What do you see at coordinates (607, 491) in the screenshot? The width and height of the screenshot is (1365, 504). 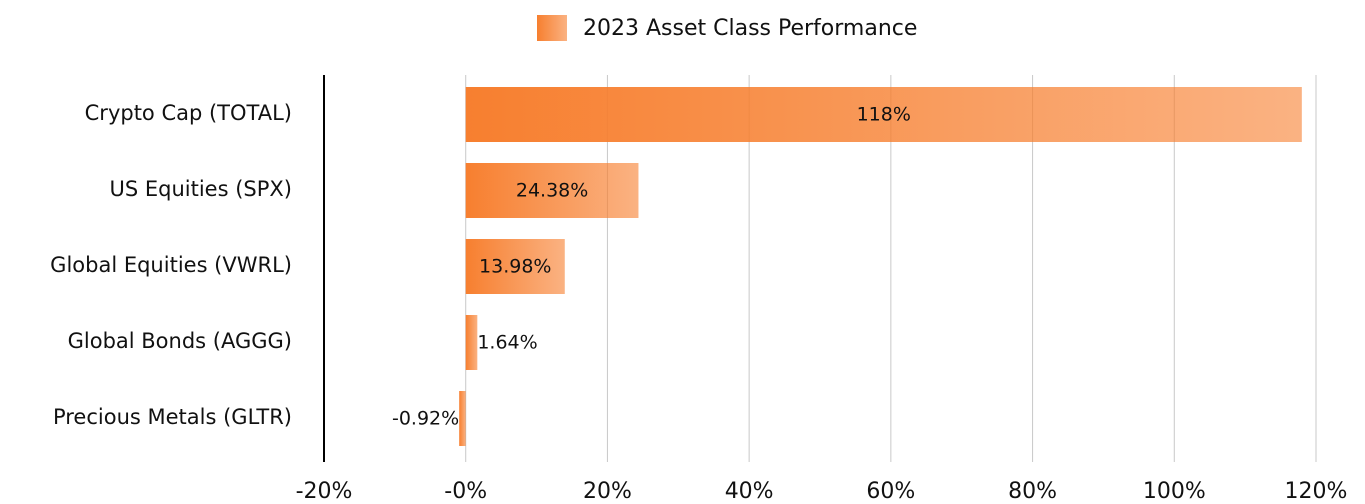 I see `x-tick-label: 20%` at bounding box center [607, 491].